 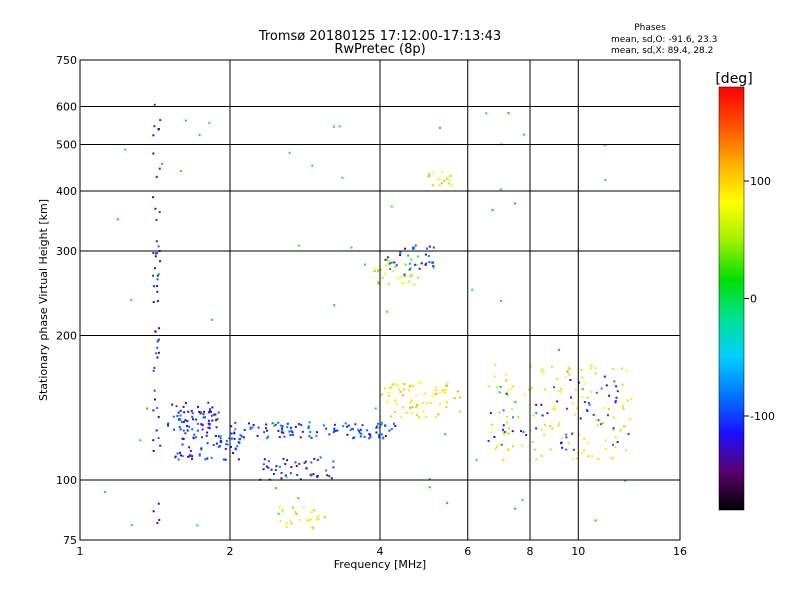 I want to click on x-tick-label: 16, so click(x=680, y=551).